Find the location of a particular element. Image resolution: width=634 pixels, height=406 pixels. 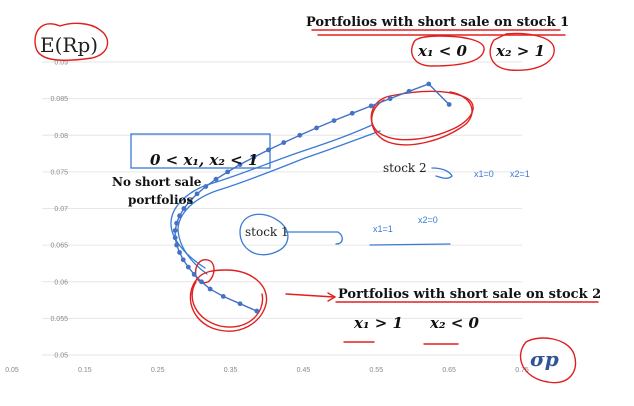

stock1-label: stock 1 is located at coordinates (267, 232).